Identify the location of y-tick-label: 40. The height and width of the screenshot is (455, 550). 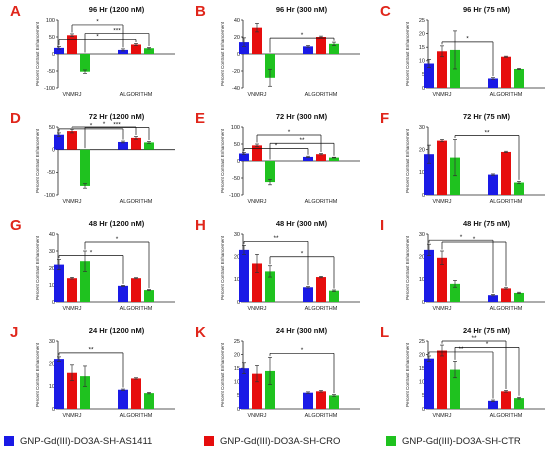
(237, 21).